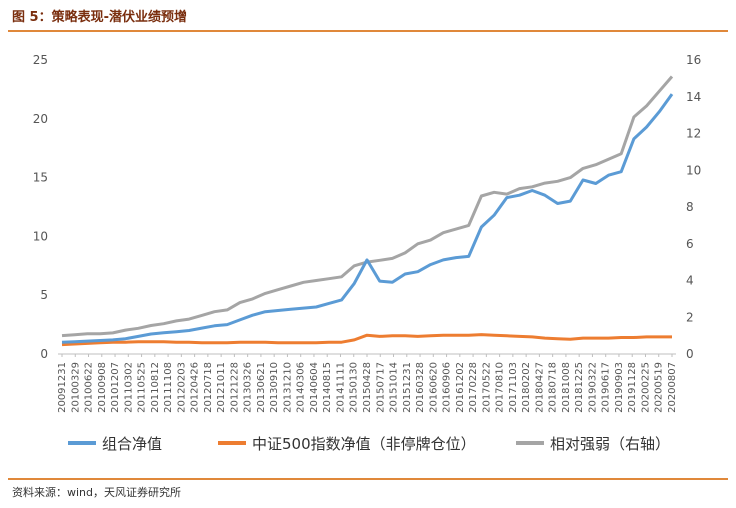 This screenshot has width=736, height=508. Describe the element at coordinates (142, 387) in the screenshot. I see `x-axis-tick-label: 20110525` at that location.